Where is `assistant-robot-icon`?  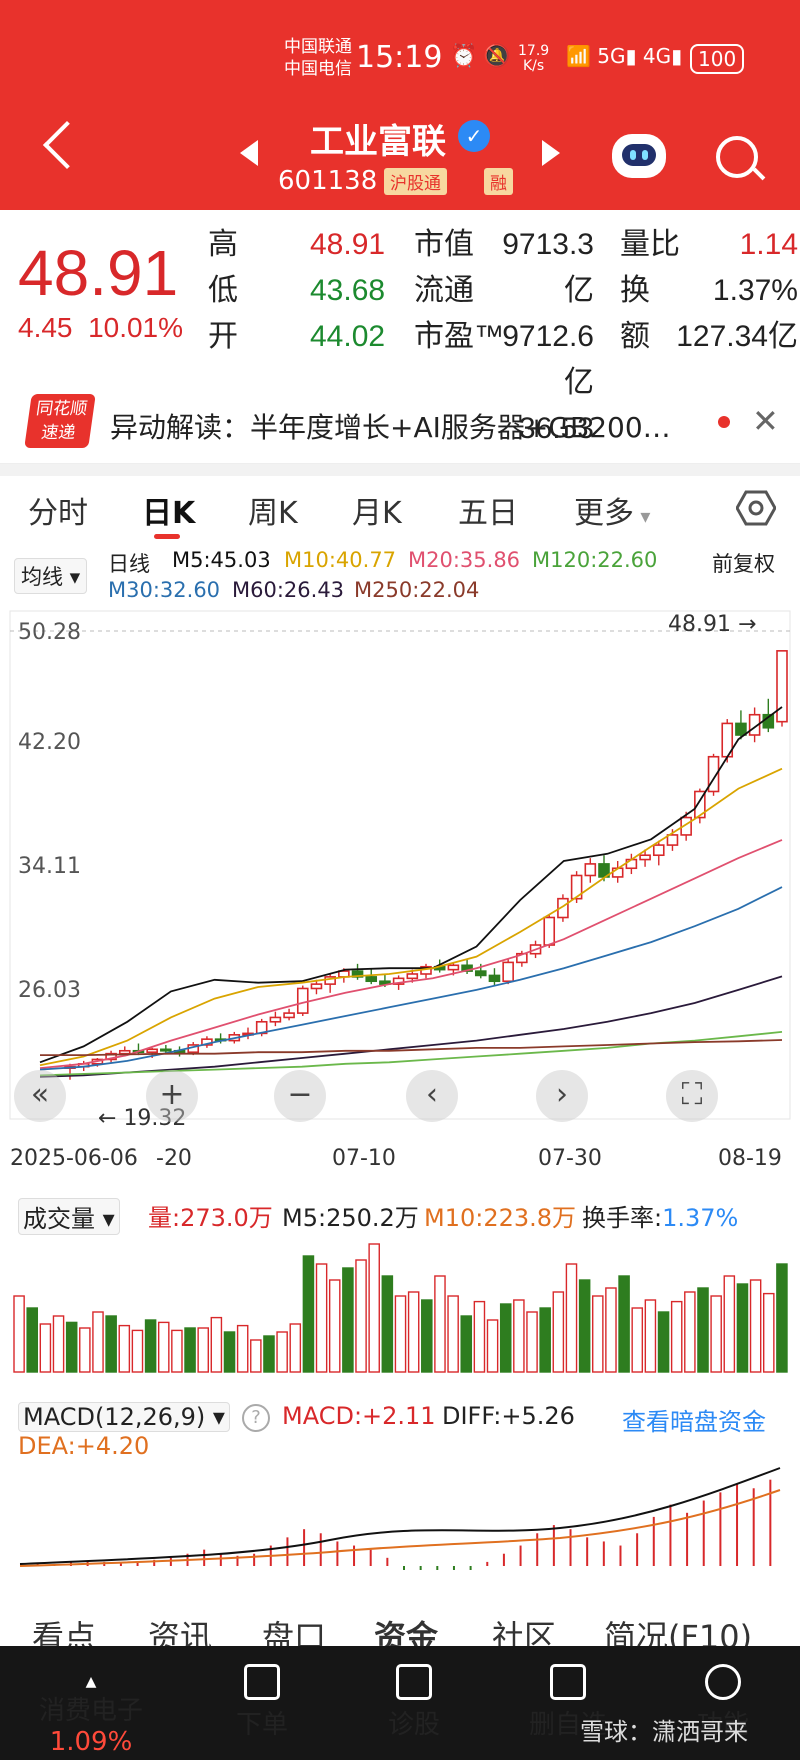 assistant-robot-icon is located at coordinates (639, 156).